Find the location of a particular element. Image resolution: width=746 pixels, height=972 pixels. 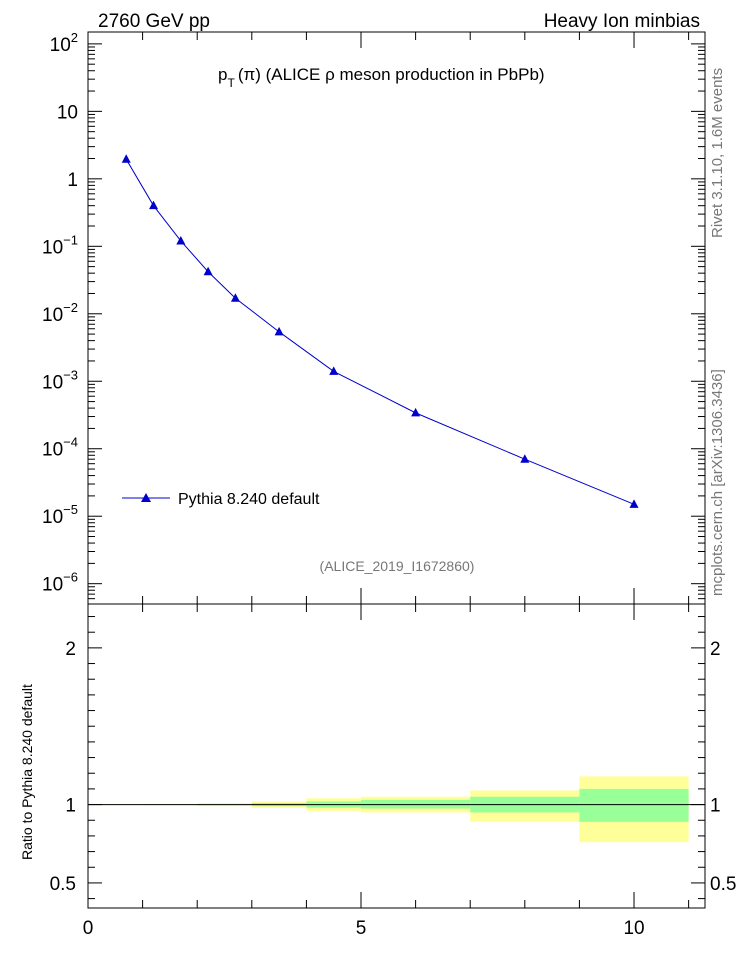

ratio-y-tick-label-left: 0.5 is located at coordinates (63, 884).